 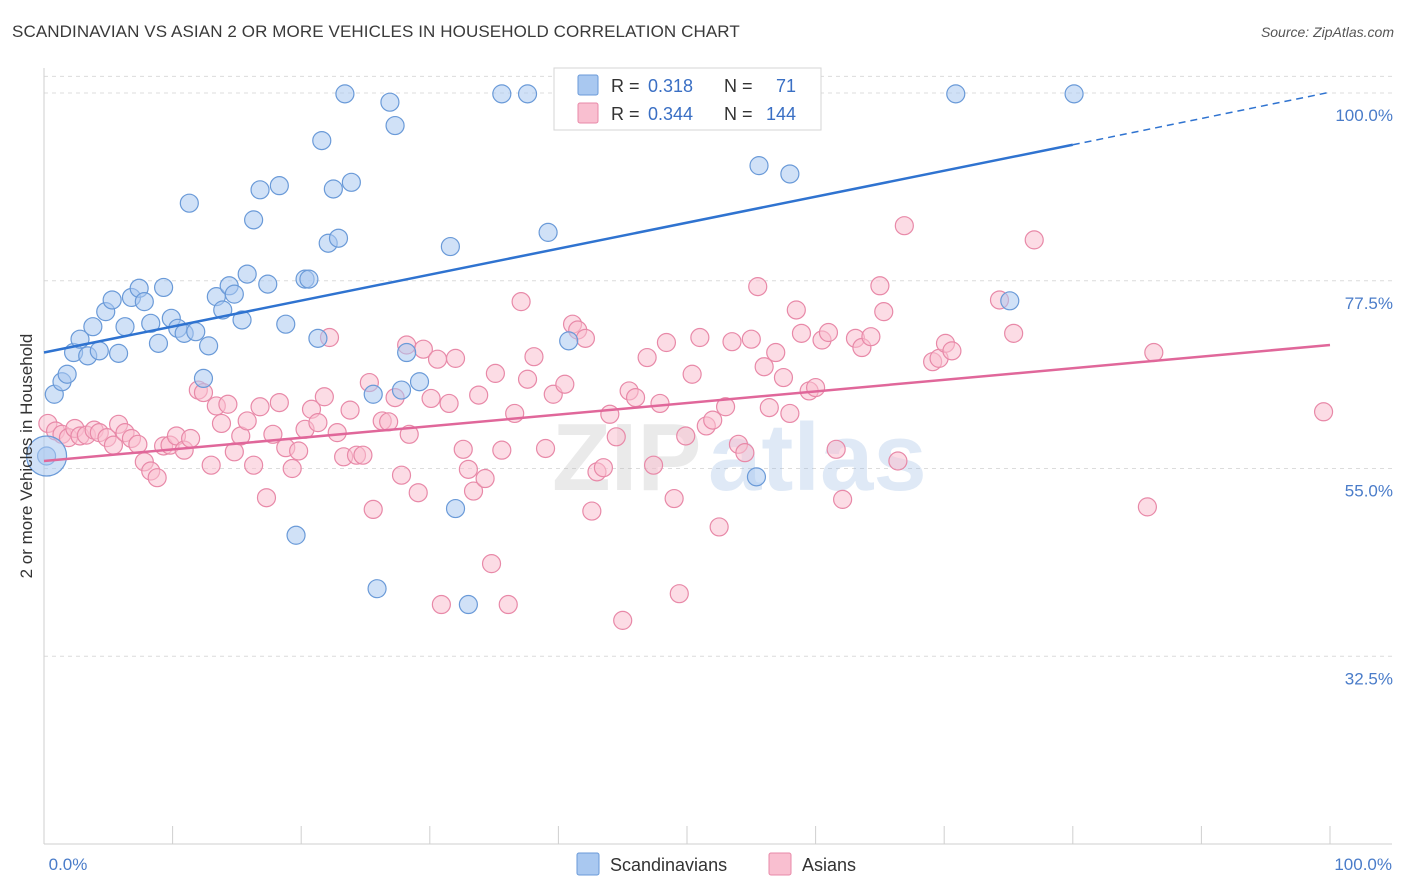 I want to click on y-axis-label: 2 or more Vehicles in Household, so click(x=26, y=456).